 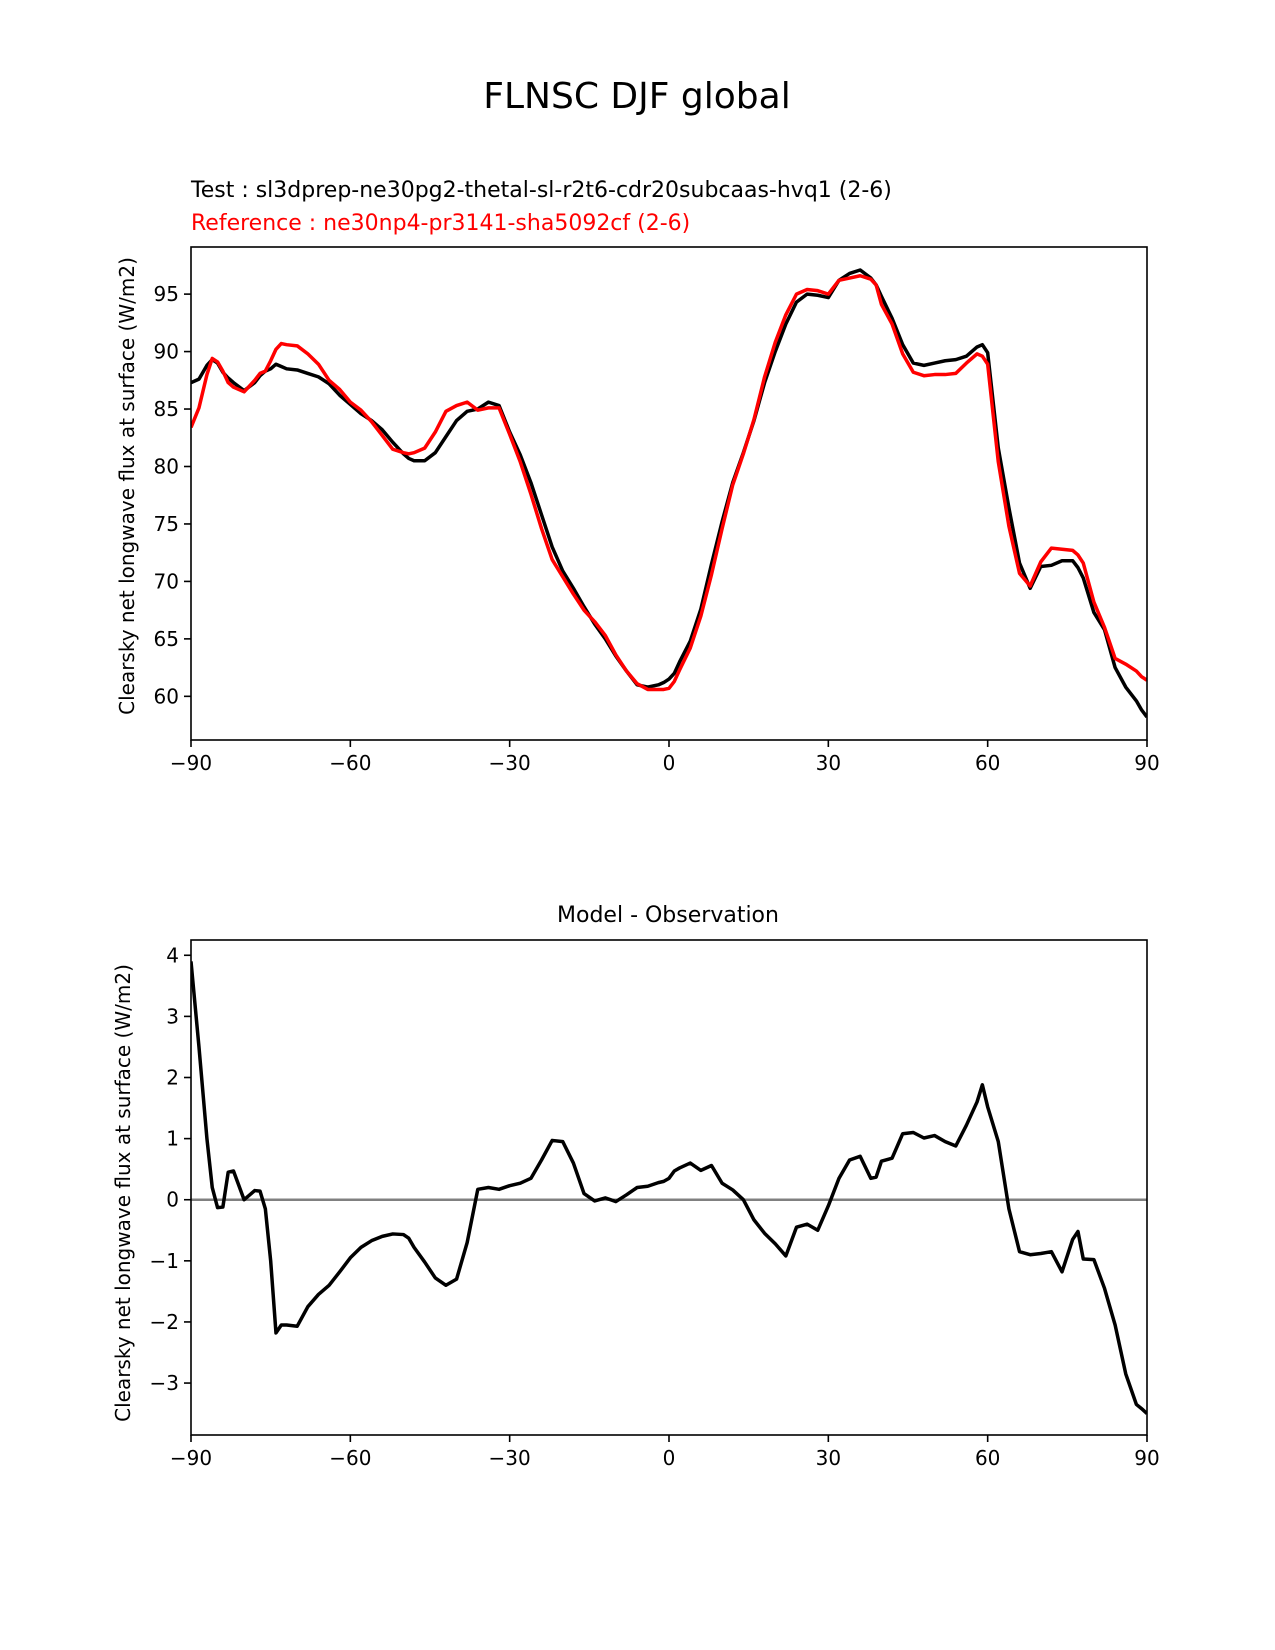 I want to click on bottom-x-tick-label: 30, so click(x=828, y=1458).